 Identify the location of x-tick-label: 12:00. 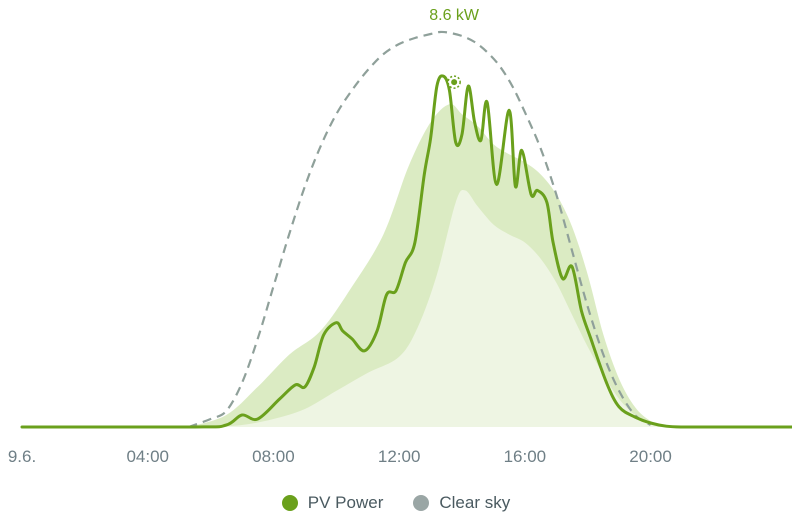
(399, 456).